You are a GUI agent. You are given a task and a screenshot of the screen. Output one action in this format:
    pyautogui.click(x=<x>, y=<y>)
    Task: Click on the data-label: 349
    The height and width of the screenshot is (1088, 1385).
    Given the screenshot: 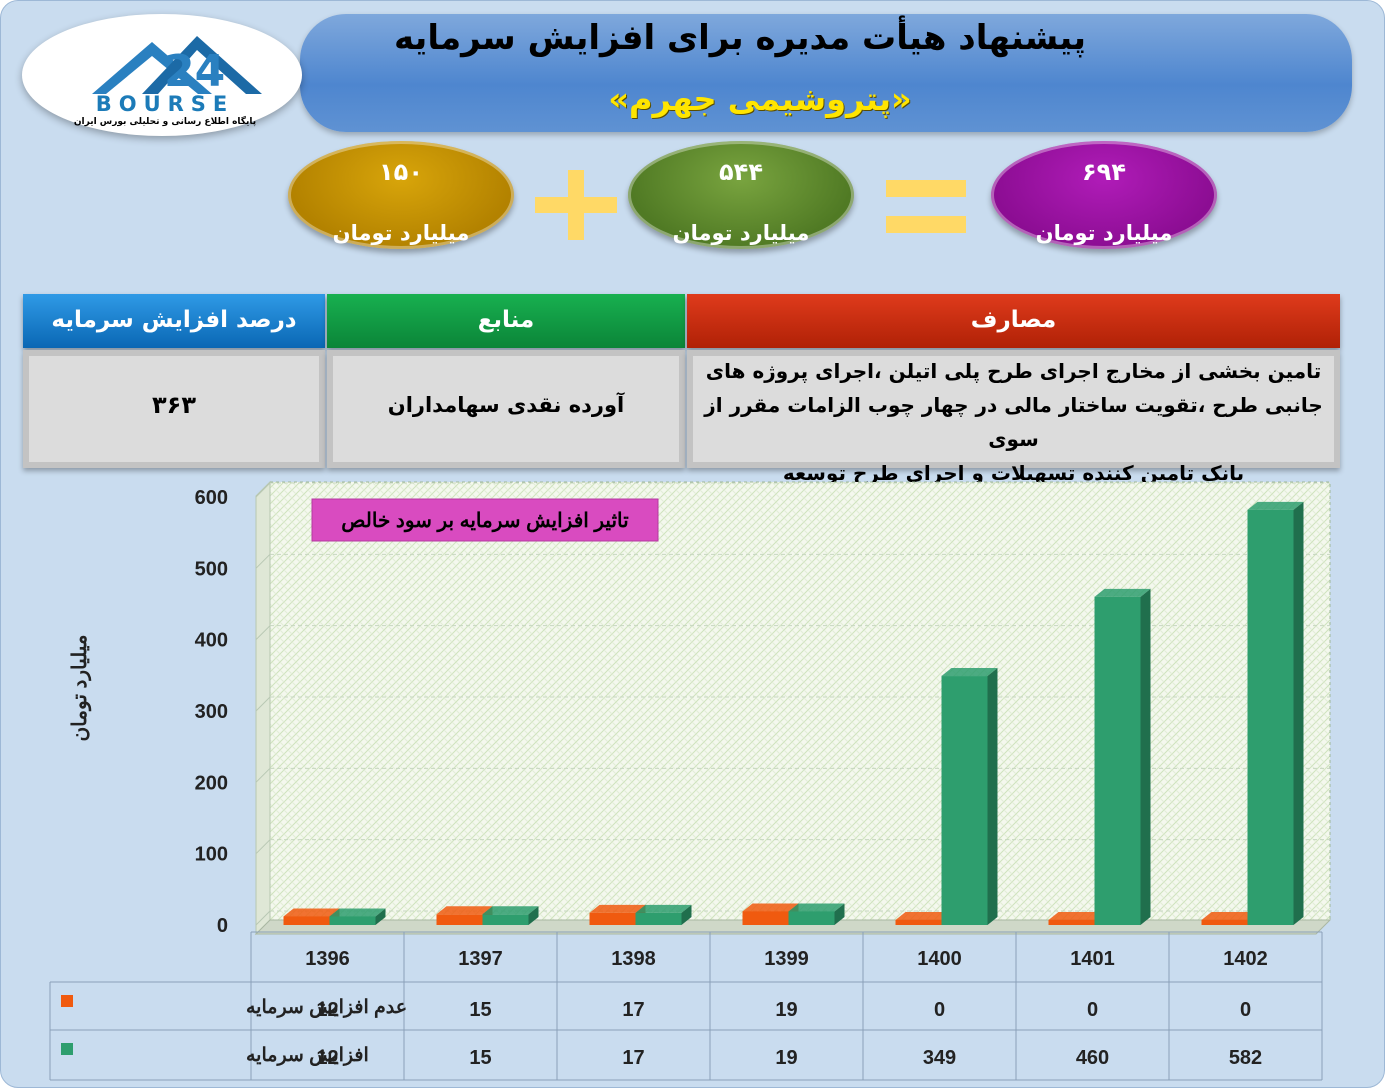 What is the action you would take?
    pyautogui.click(x=939, y=1058)
    